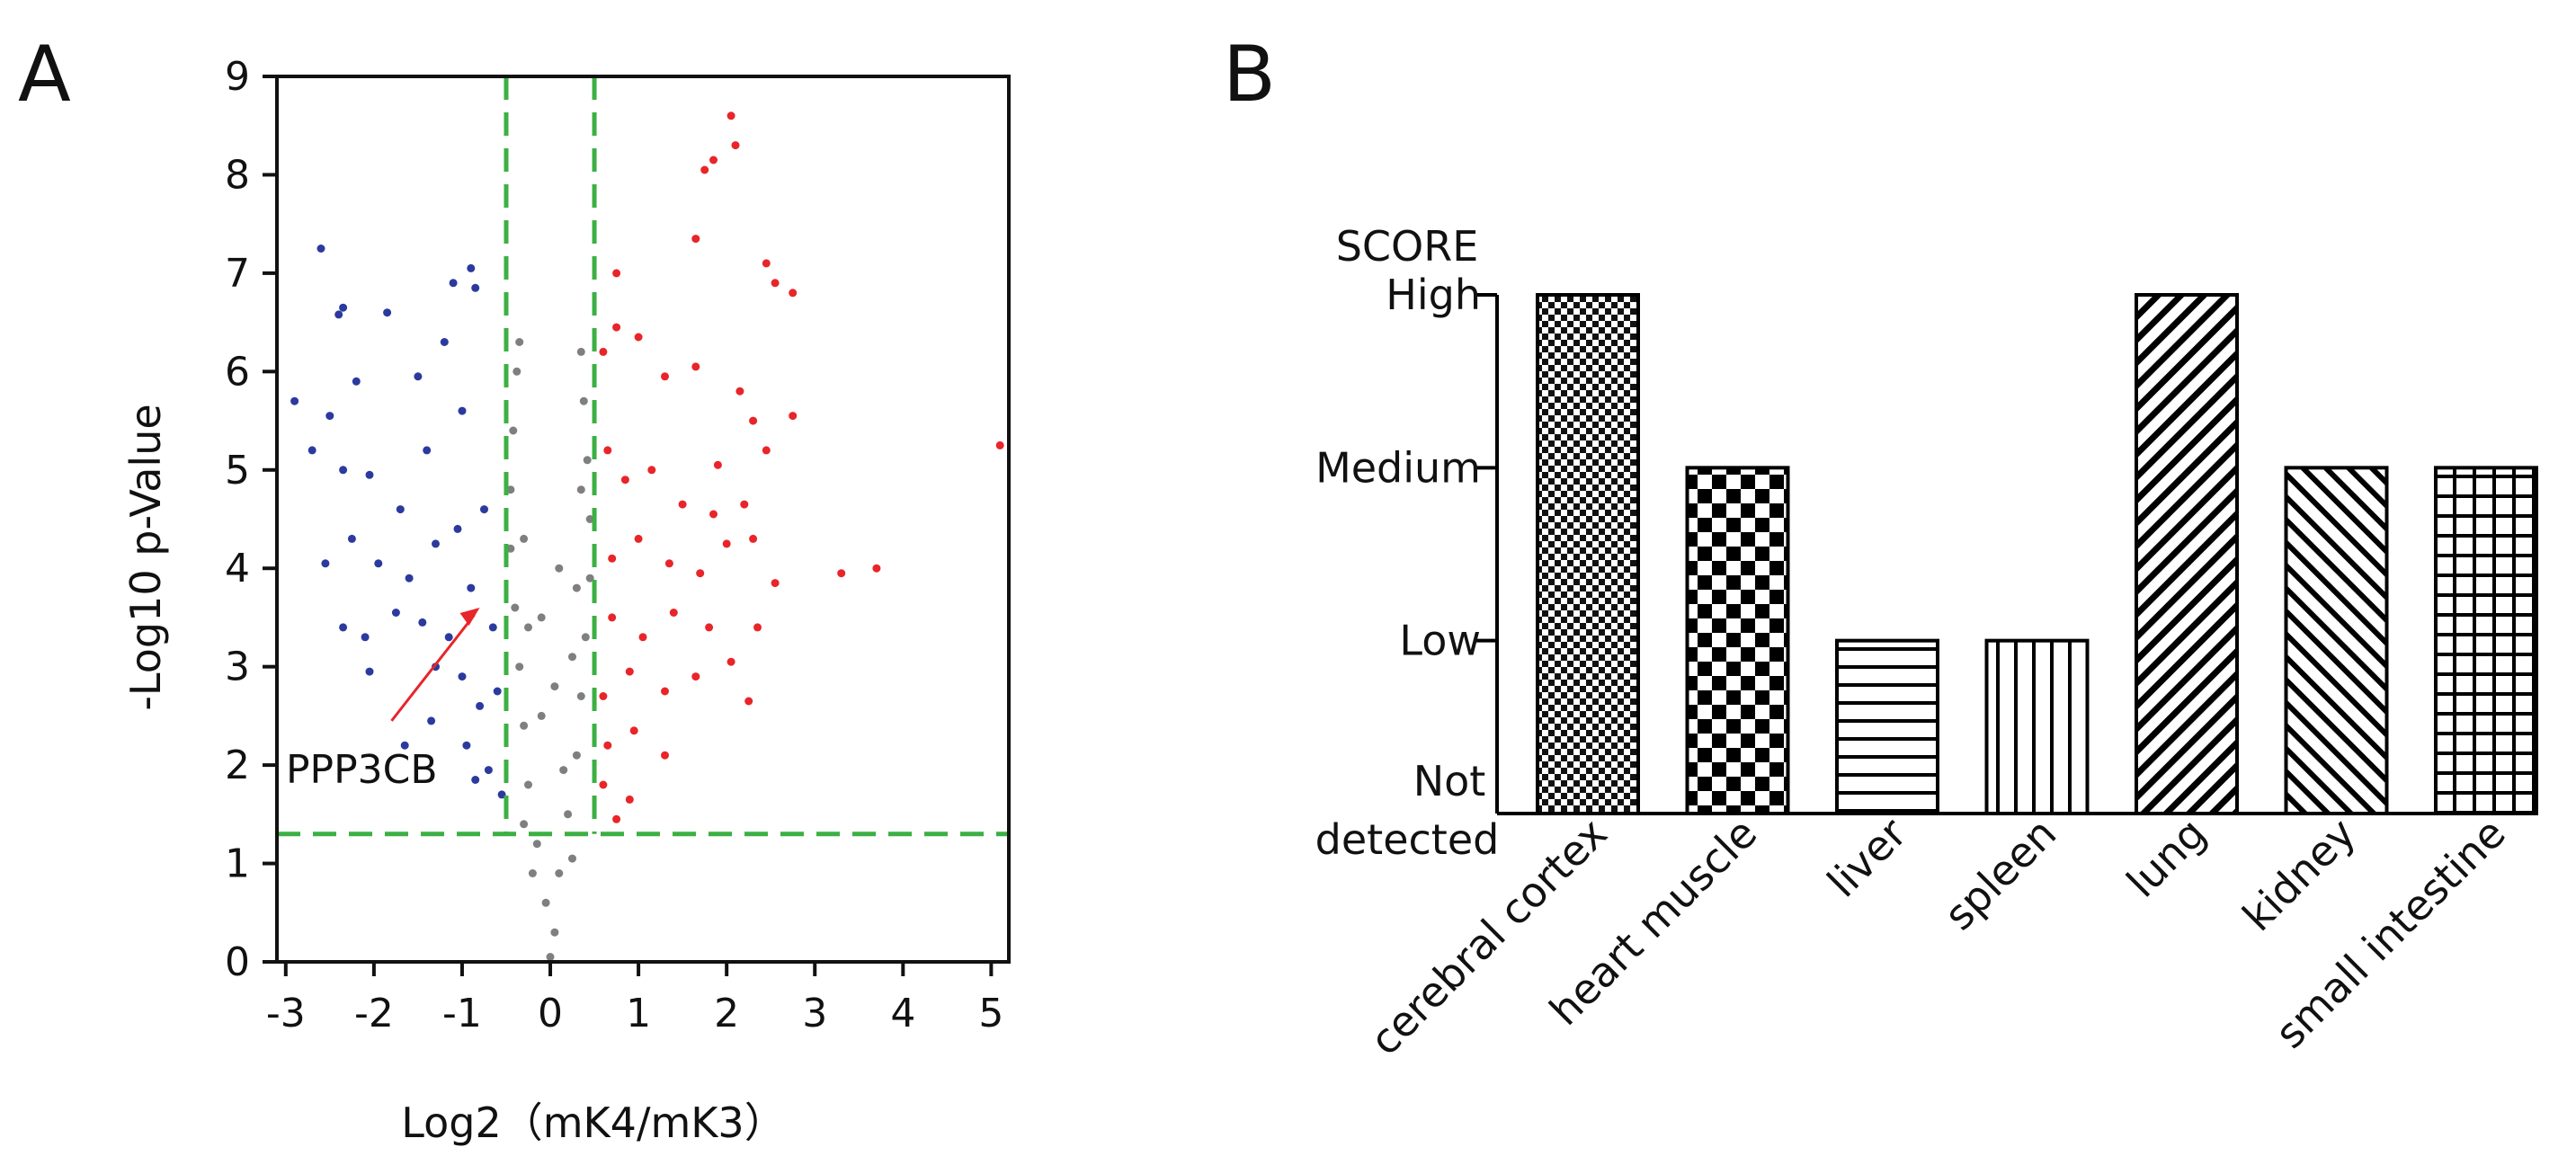 The width and height of the screenshot is (2576, 1174). What do you see at coordinates (1408, 247) in the screenshot?
I see `score-axis-title: SCORE` at bounding box center [1408, 247].